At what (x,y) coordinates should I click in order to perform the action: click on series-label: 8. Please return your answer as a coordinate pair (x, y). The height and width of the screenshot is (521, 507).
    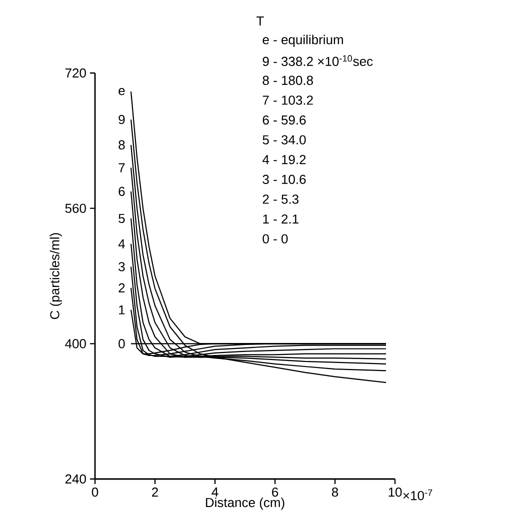
    Looking at the image, I should click on (121, 145).